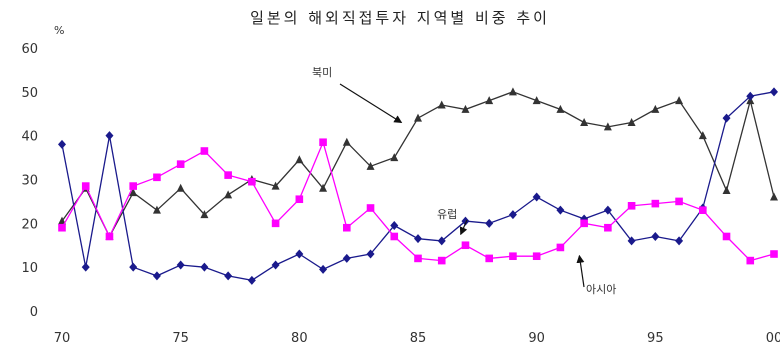 This screenshot has height=351, width=780. I want to click on x-tick-label: 85, so click(418, 338).